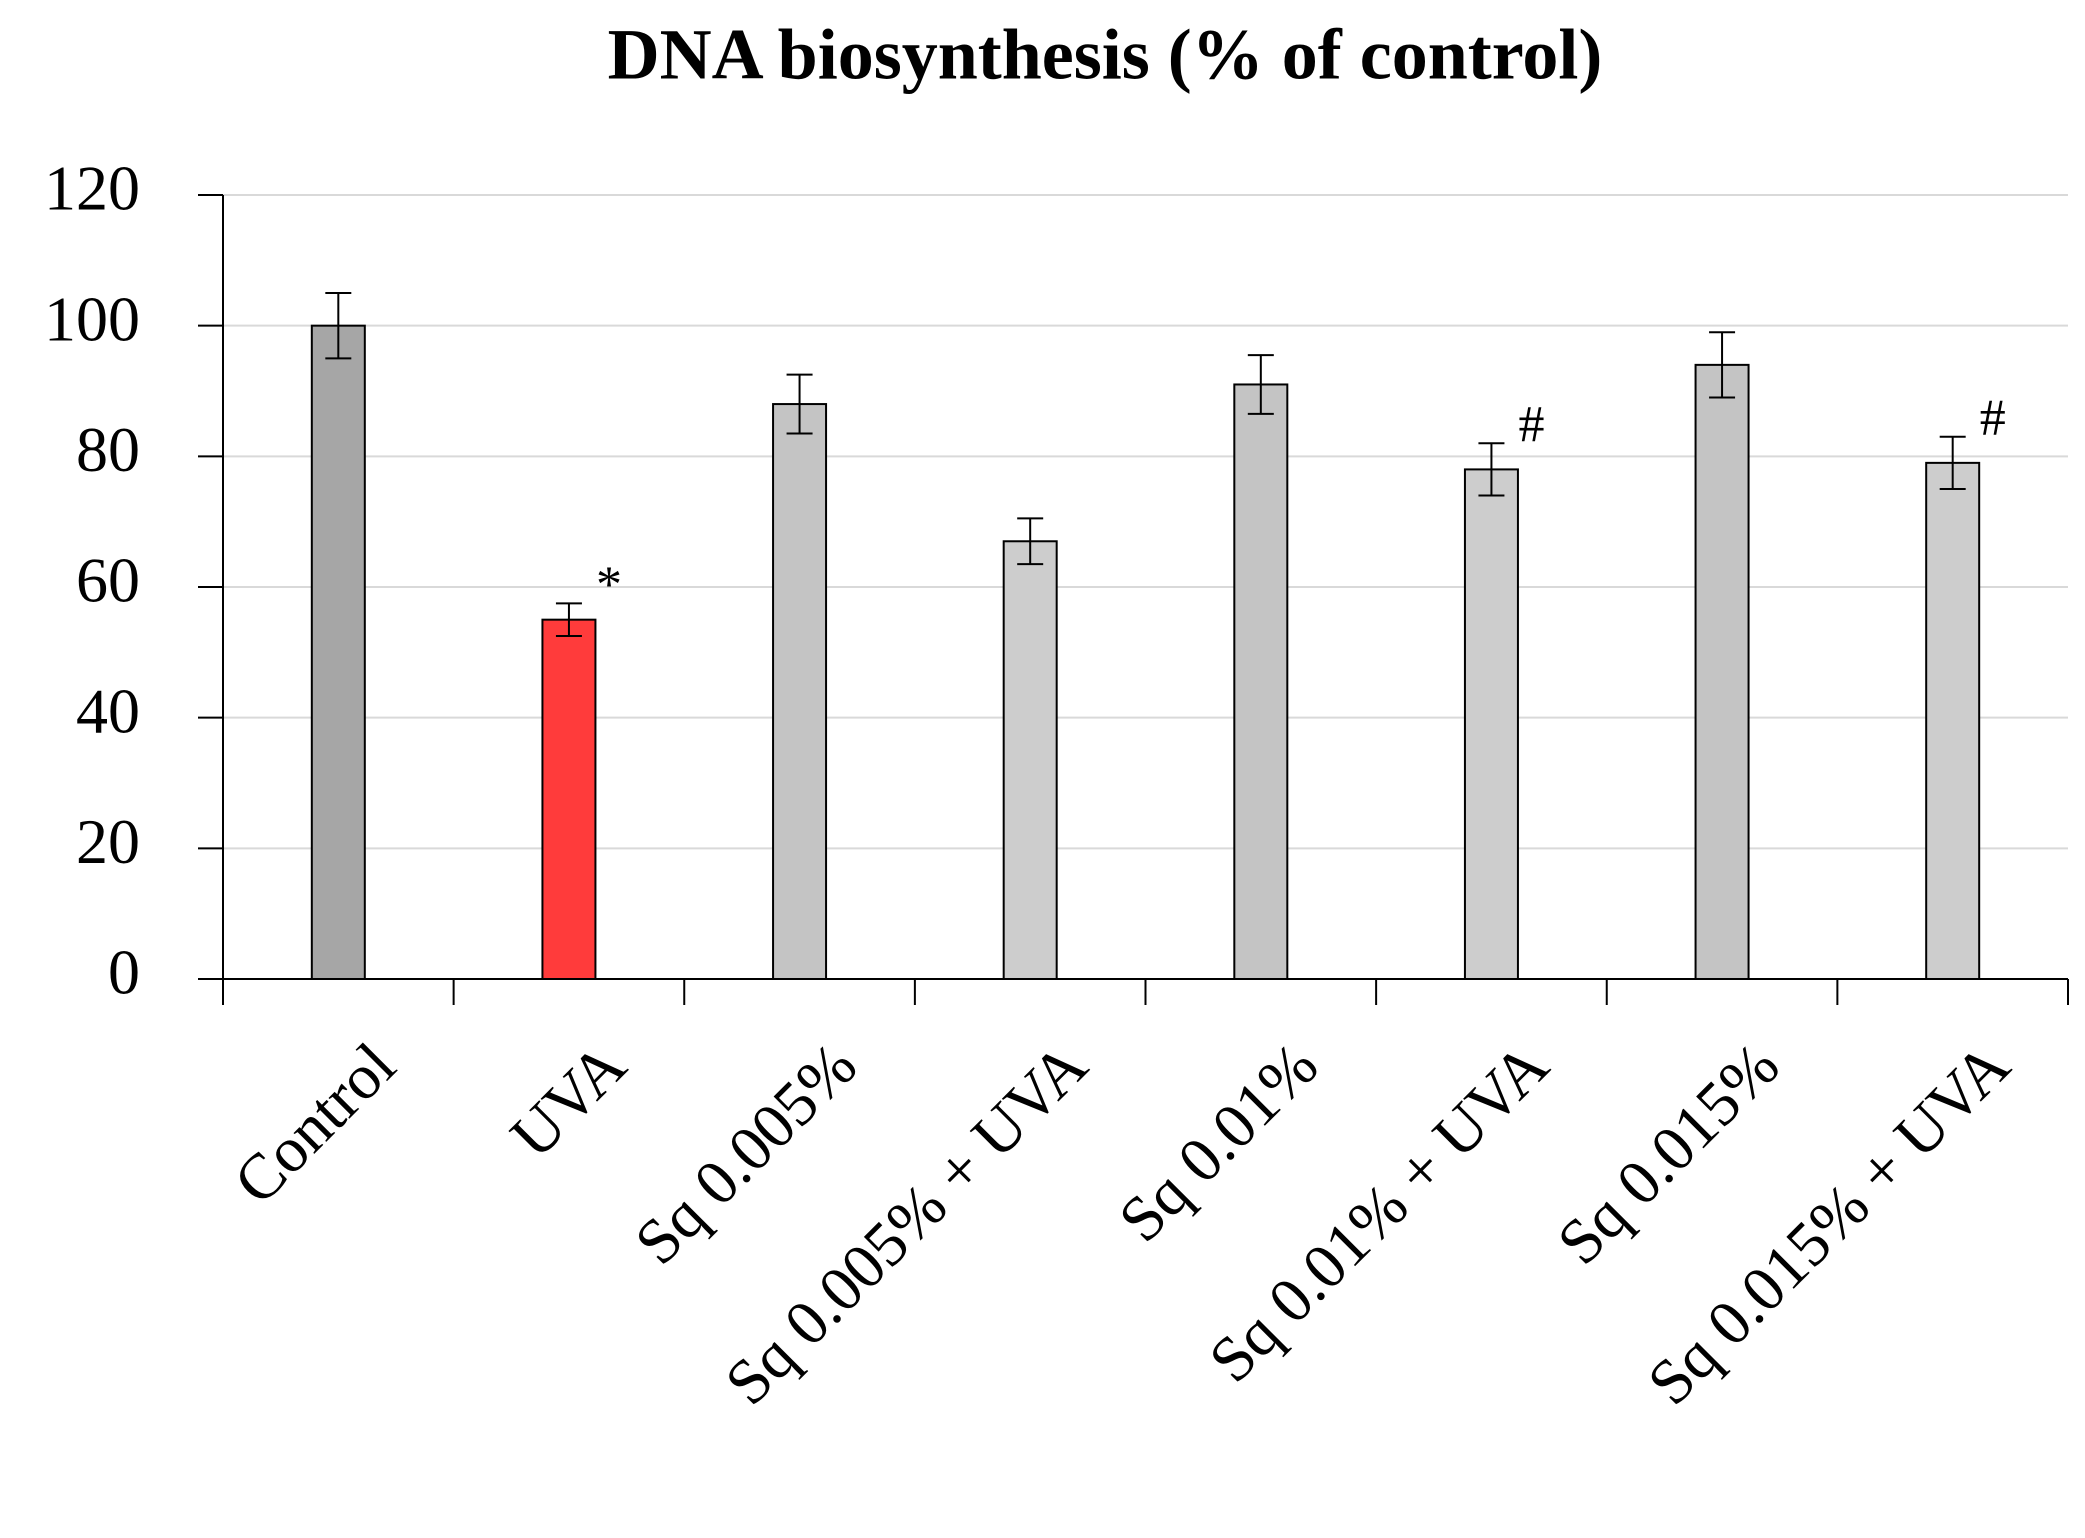 The height and width of the screenshot is (1538, 2085). I want to click on chart-title: DNA biosynthesis (% of control), so click(1105, 55).